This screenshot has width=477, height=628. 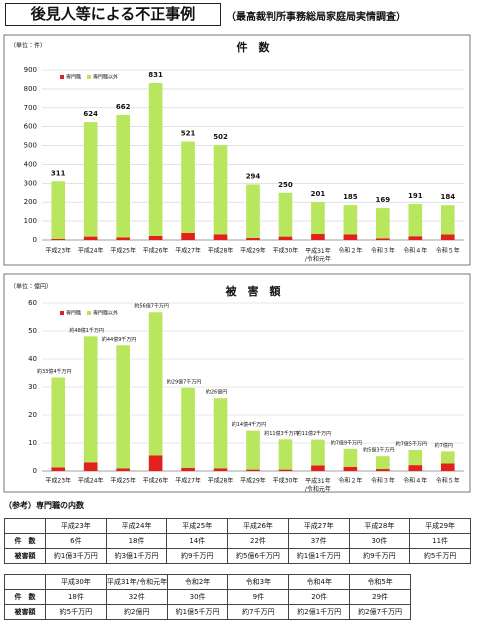 What do you see at coordinates (30, 70) in the screenshot?
I see `y-tick-label: 900` at bounding box center [30, 70].